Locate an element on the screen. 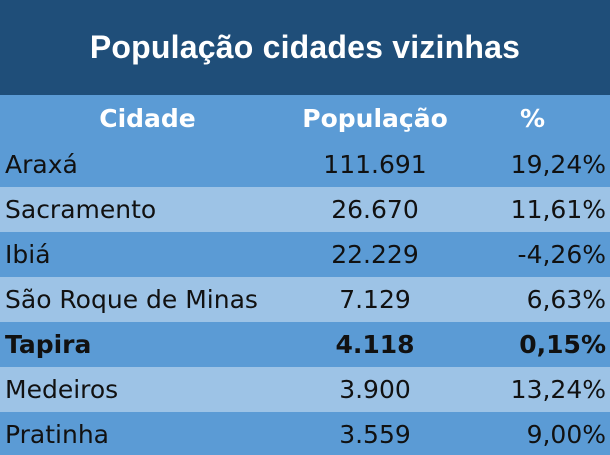 Image resolution: width=610 pixels, height=455 pixels. cell-population: 4.118 is located at coordinates (375, 344).